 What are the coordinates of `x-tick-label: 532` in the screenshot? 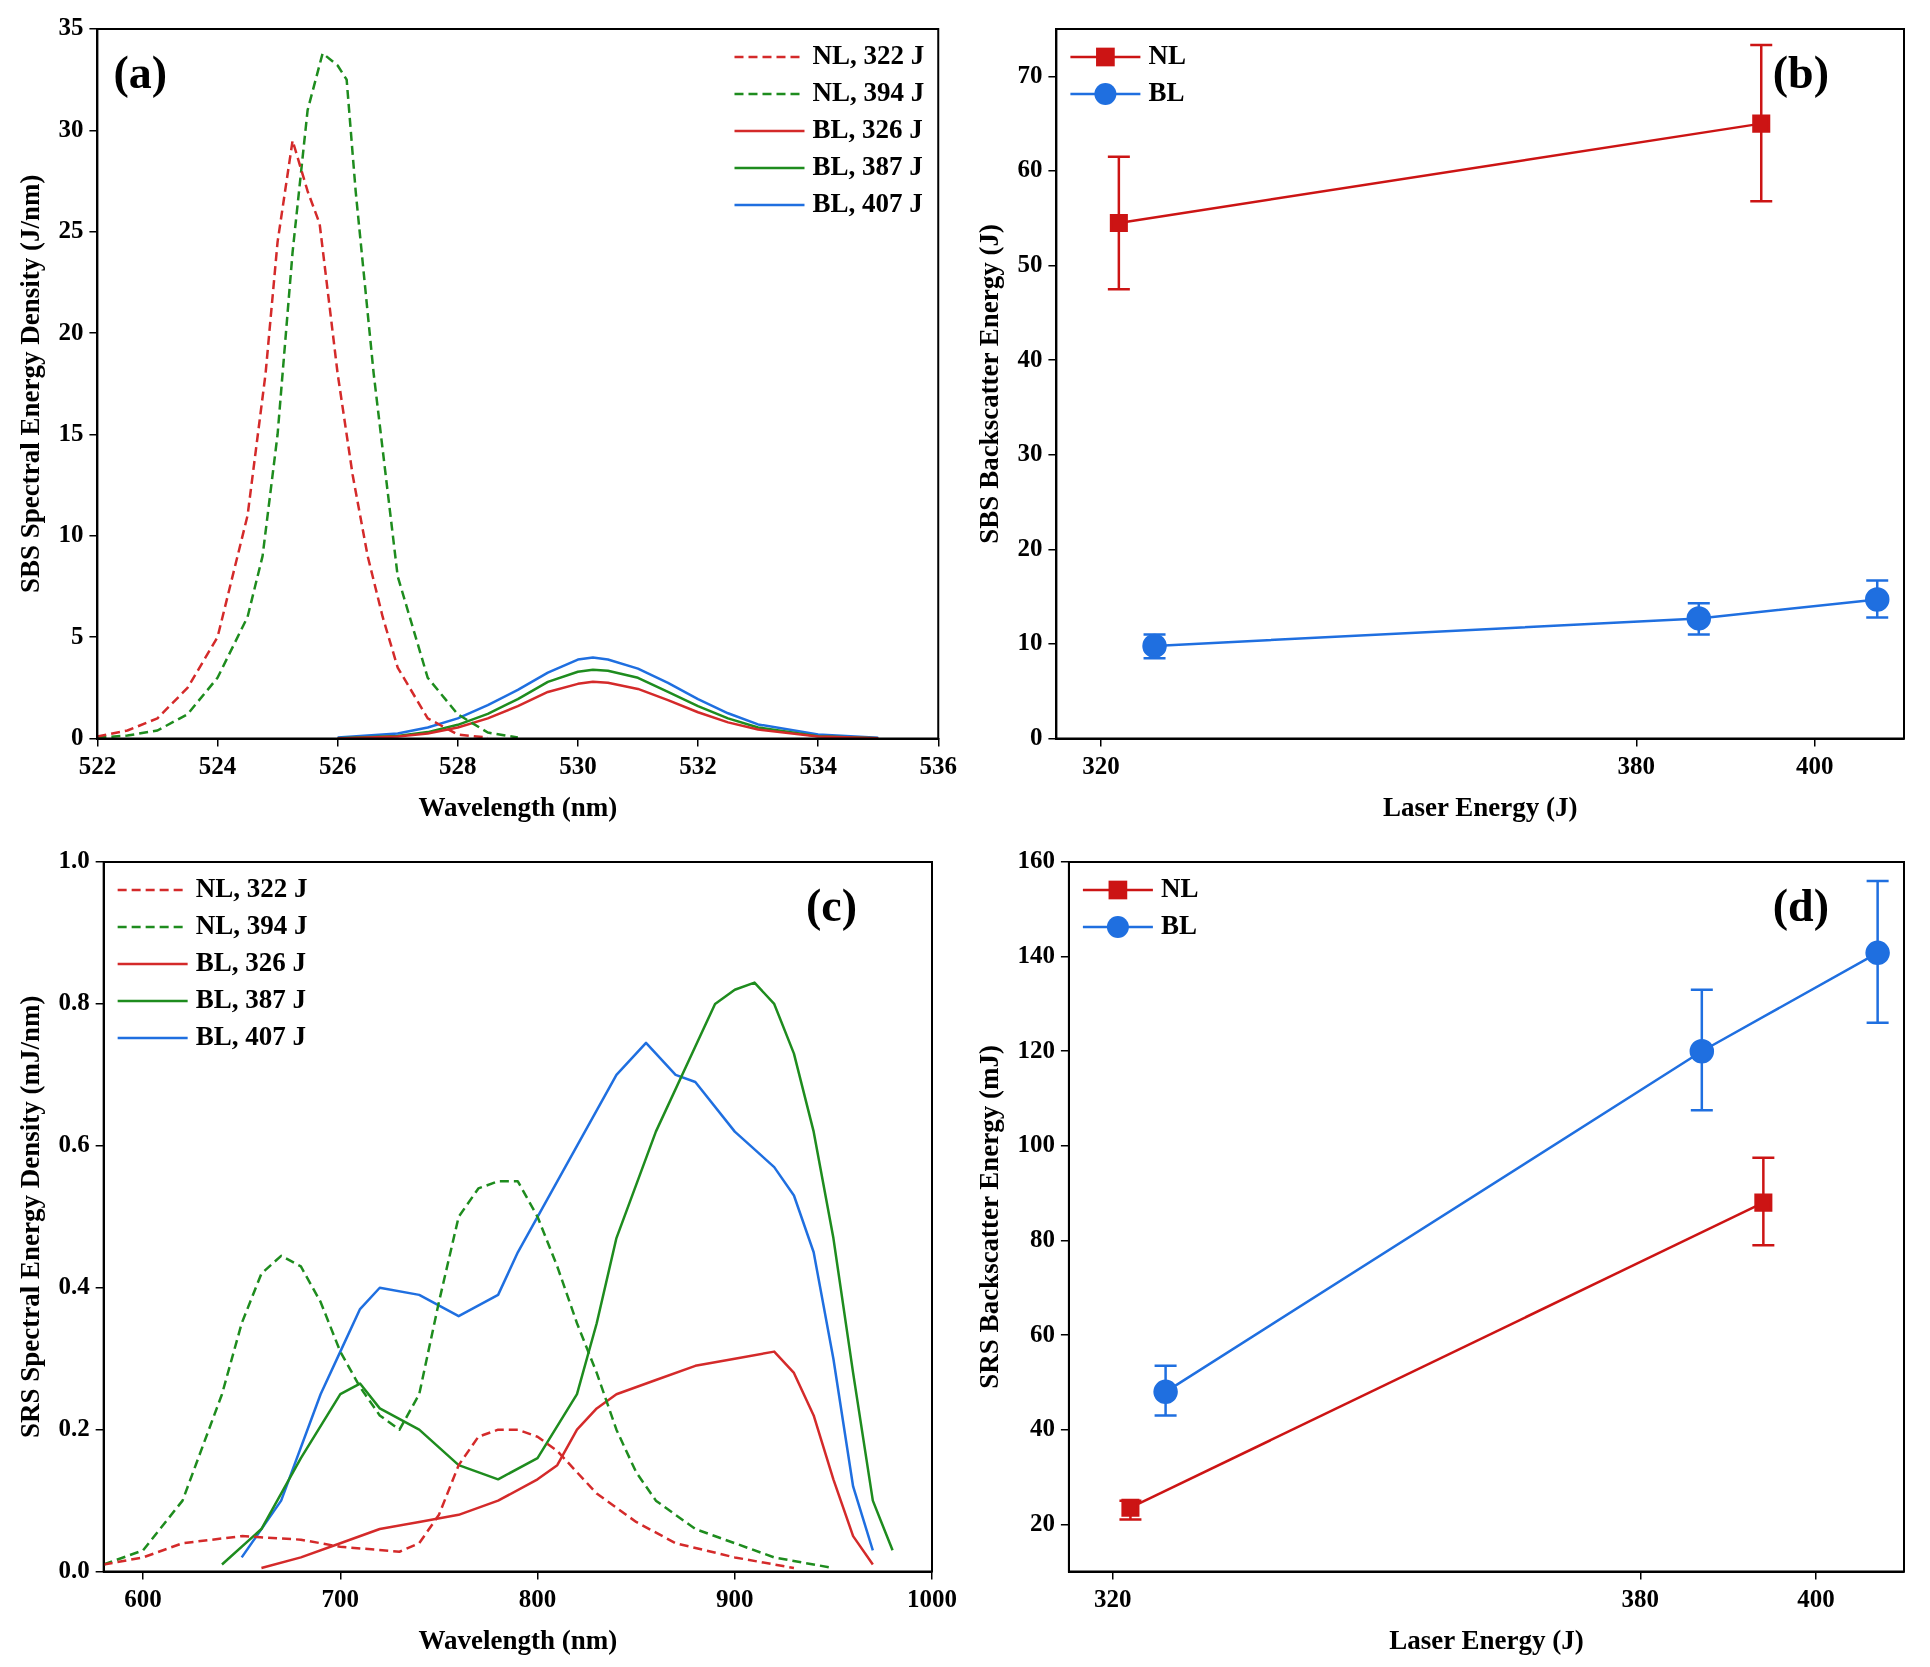 It's located at (698, 766).